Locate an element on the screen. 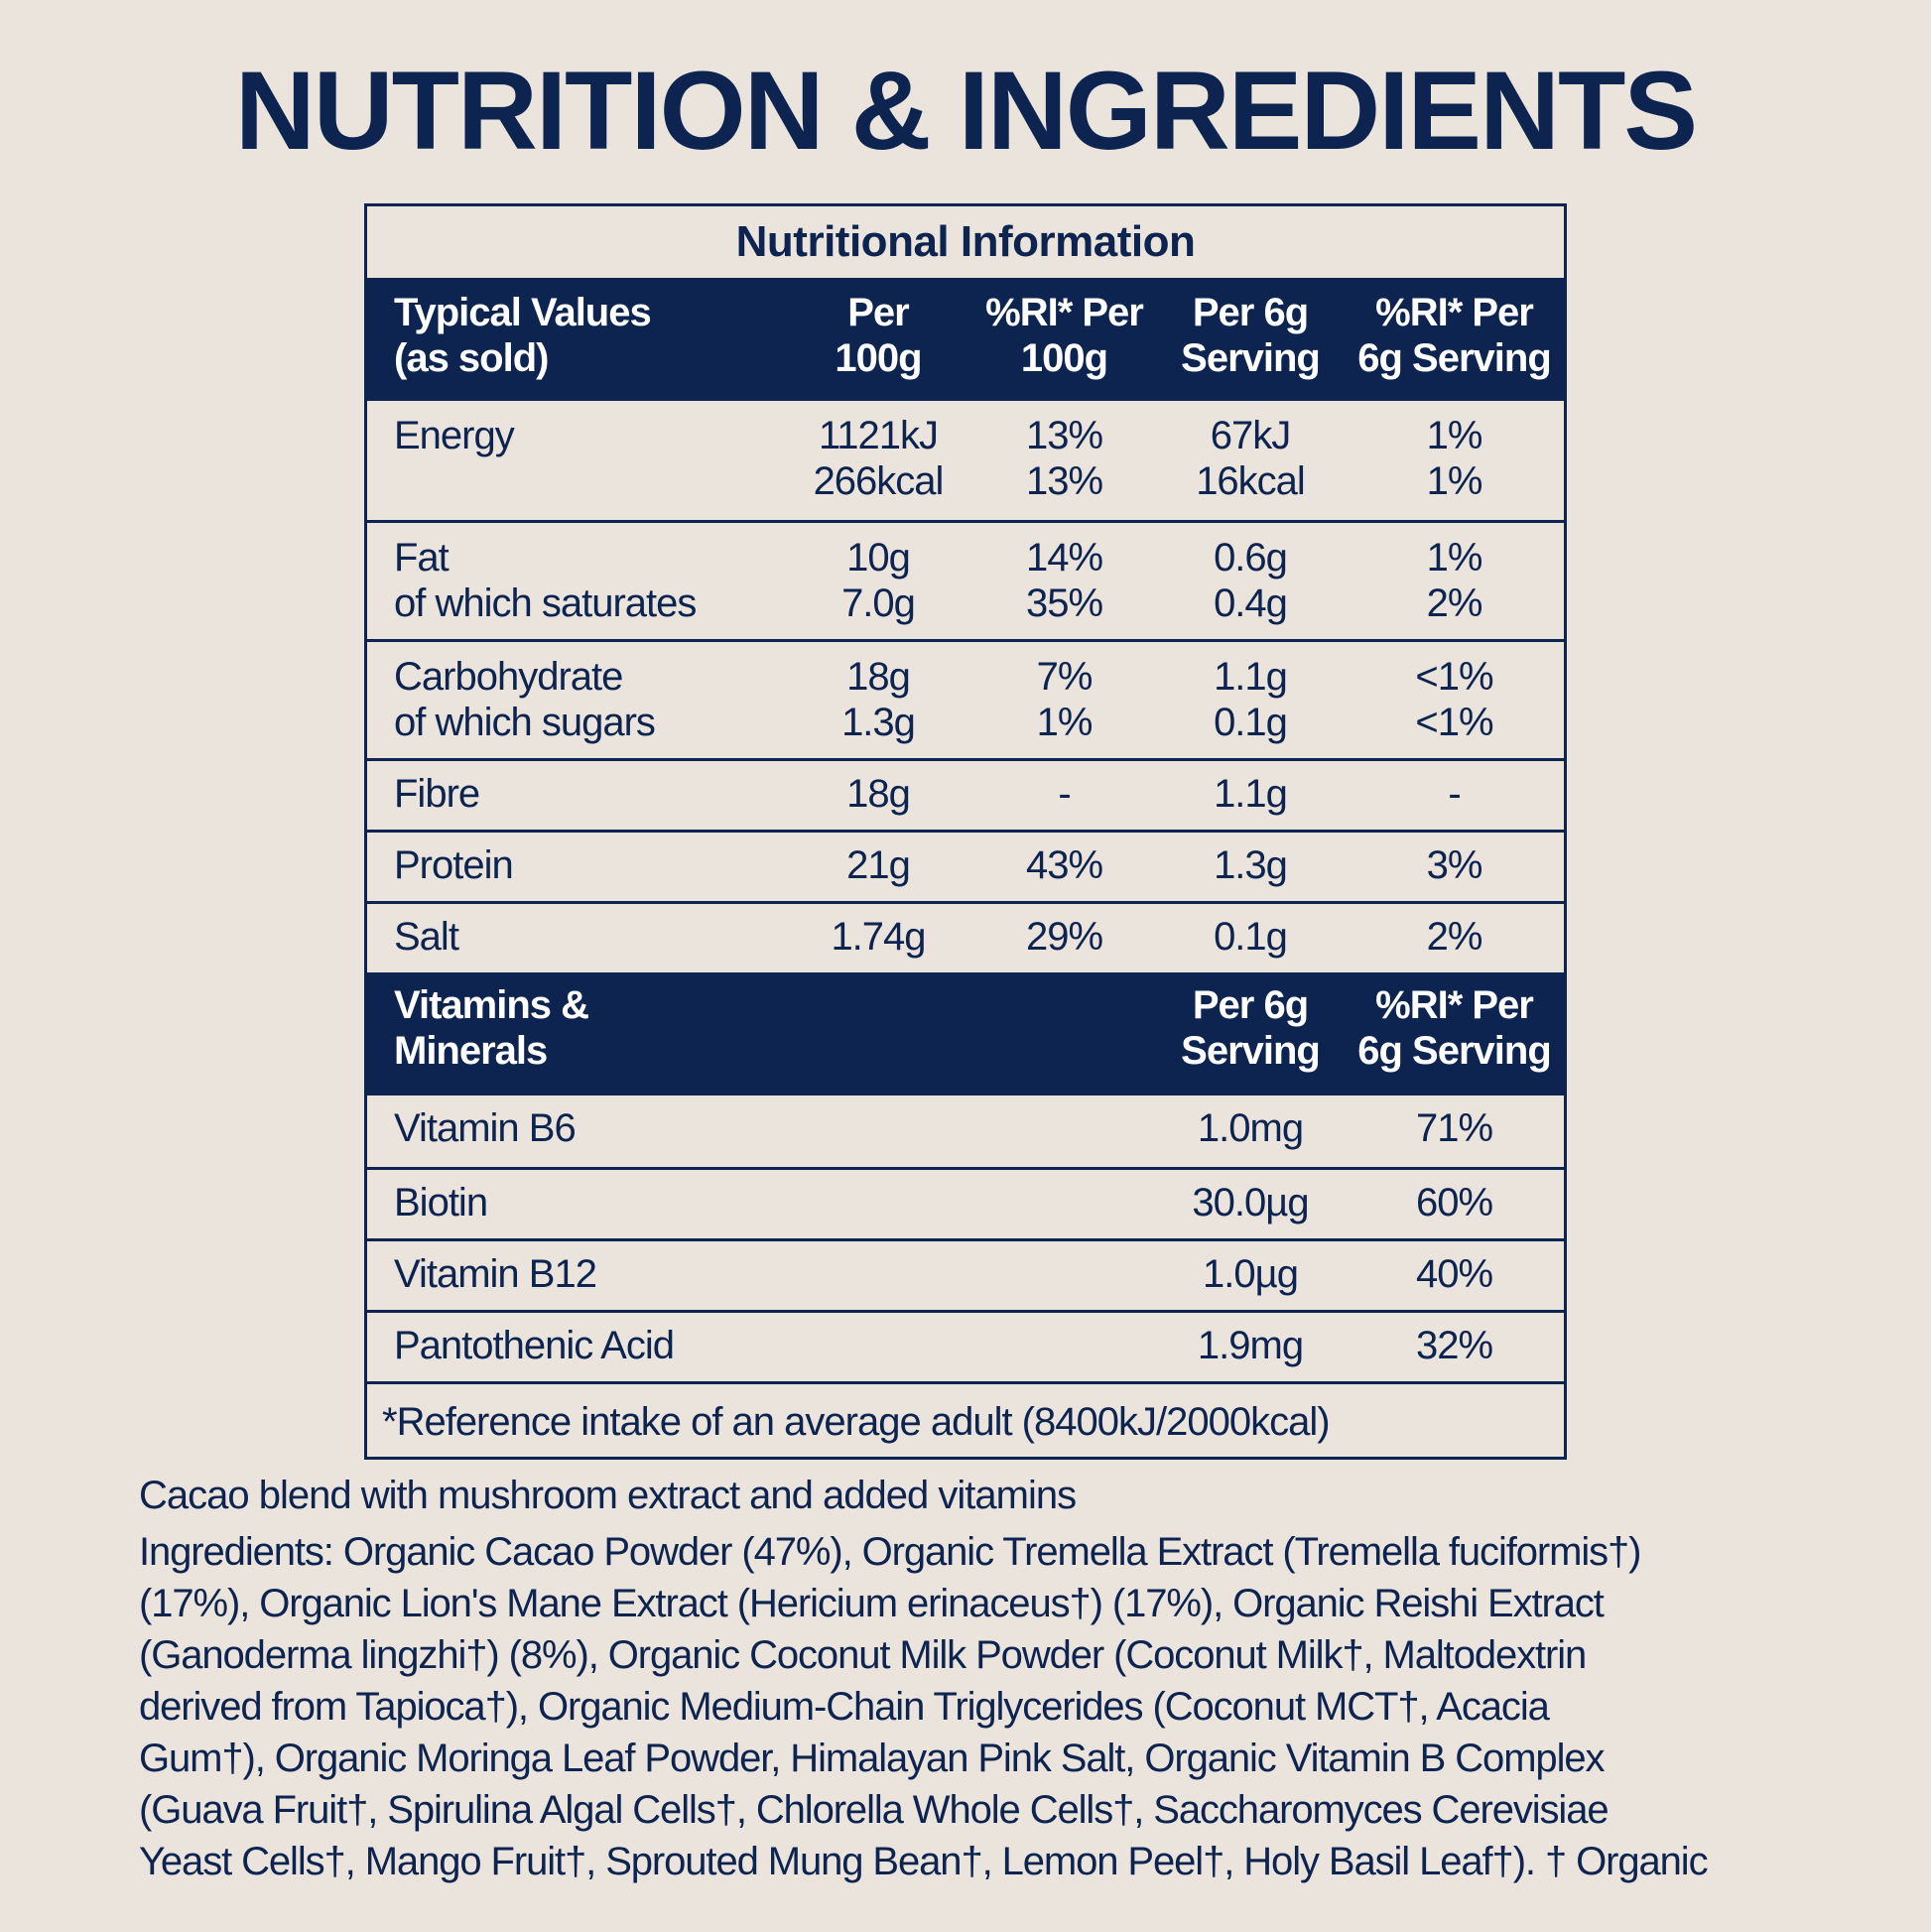 Image resolution: width=1931 pixels, height=1932 pixels. row-label: Vitamin B12 is located at coordinates (495, 1274).